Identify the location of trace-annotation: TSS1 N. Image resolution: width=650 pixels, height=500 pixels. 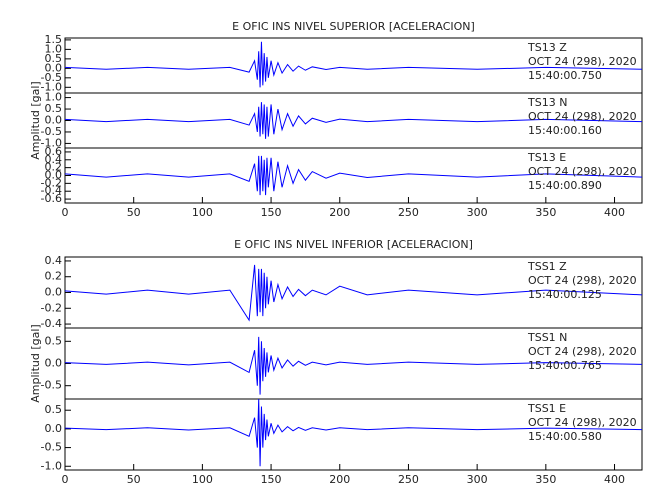
(547, 337).